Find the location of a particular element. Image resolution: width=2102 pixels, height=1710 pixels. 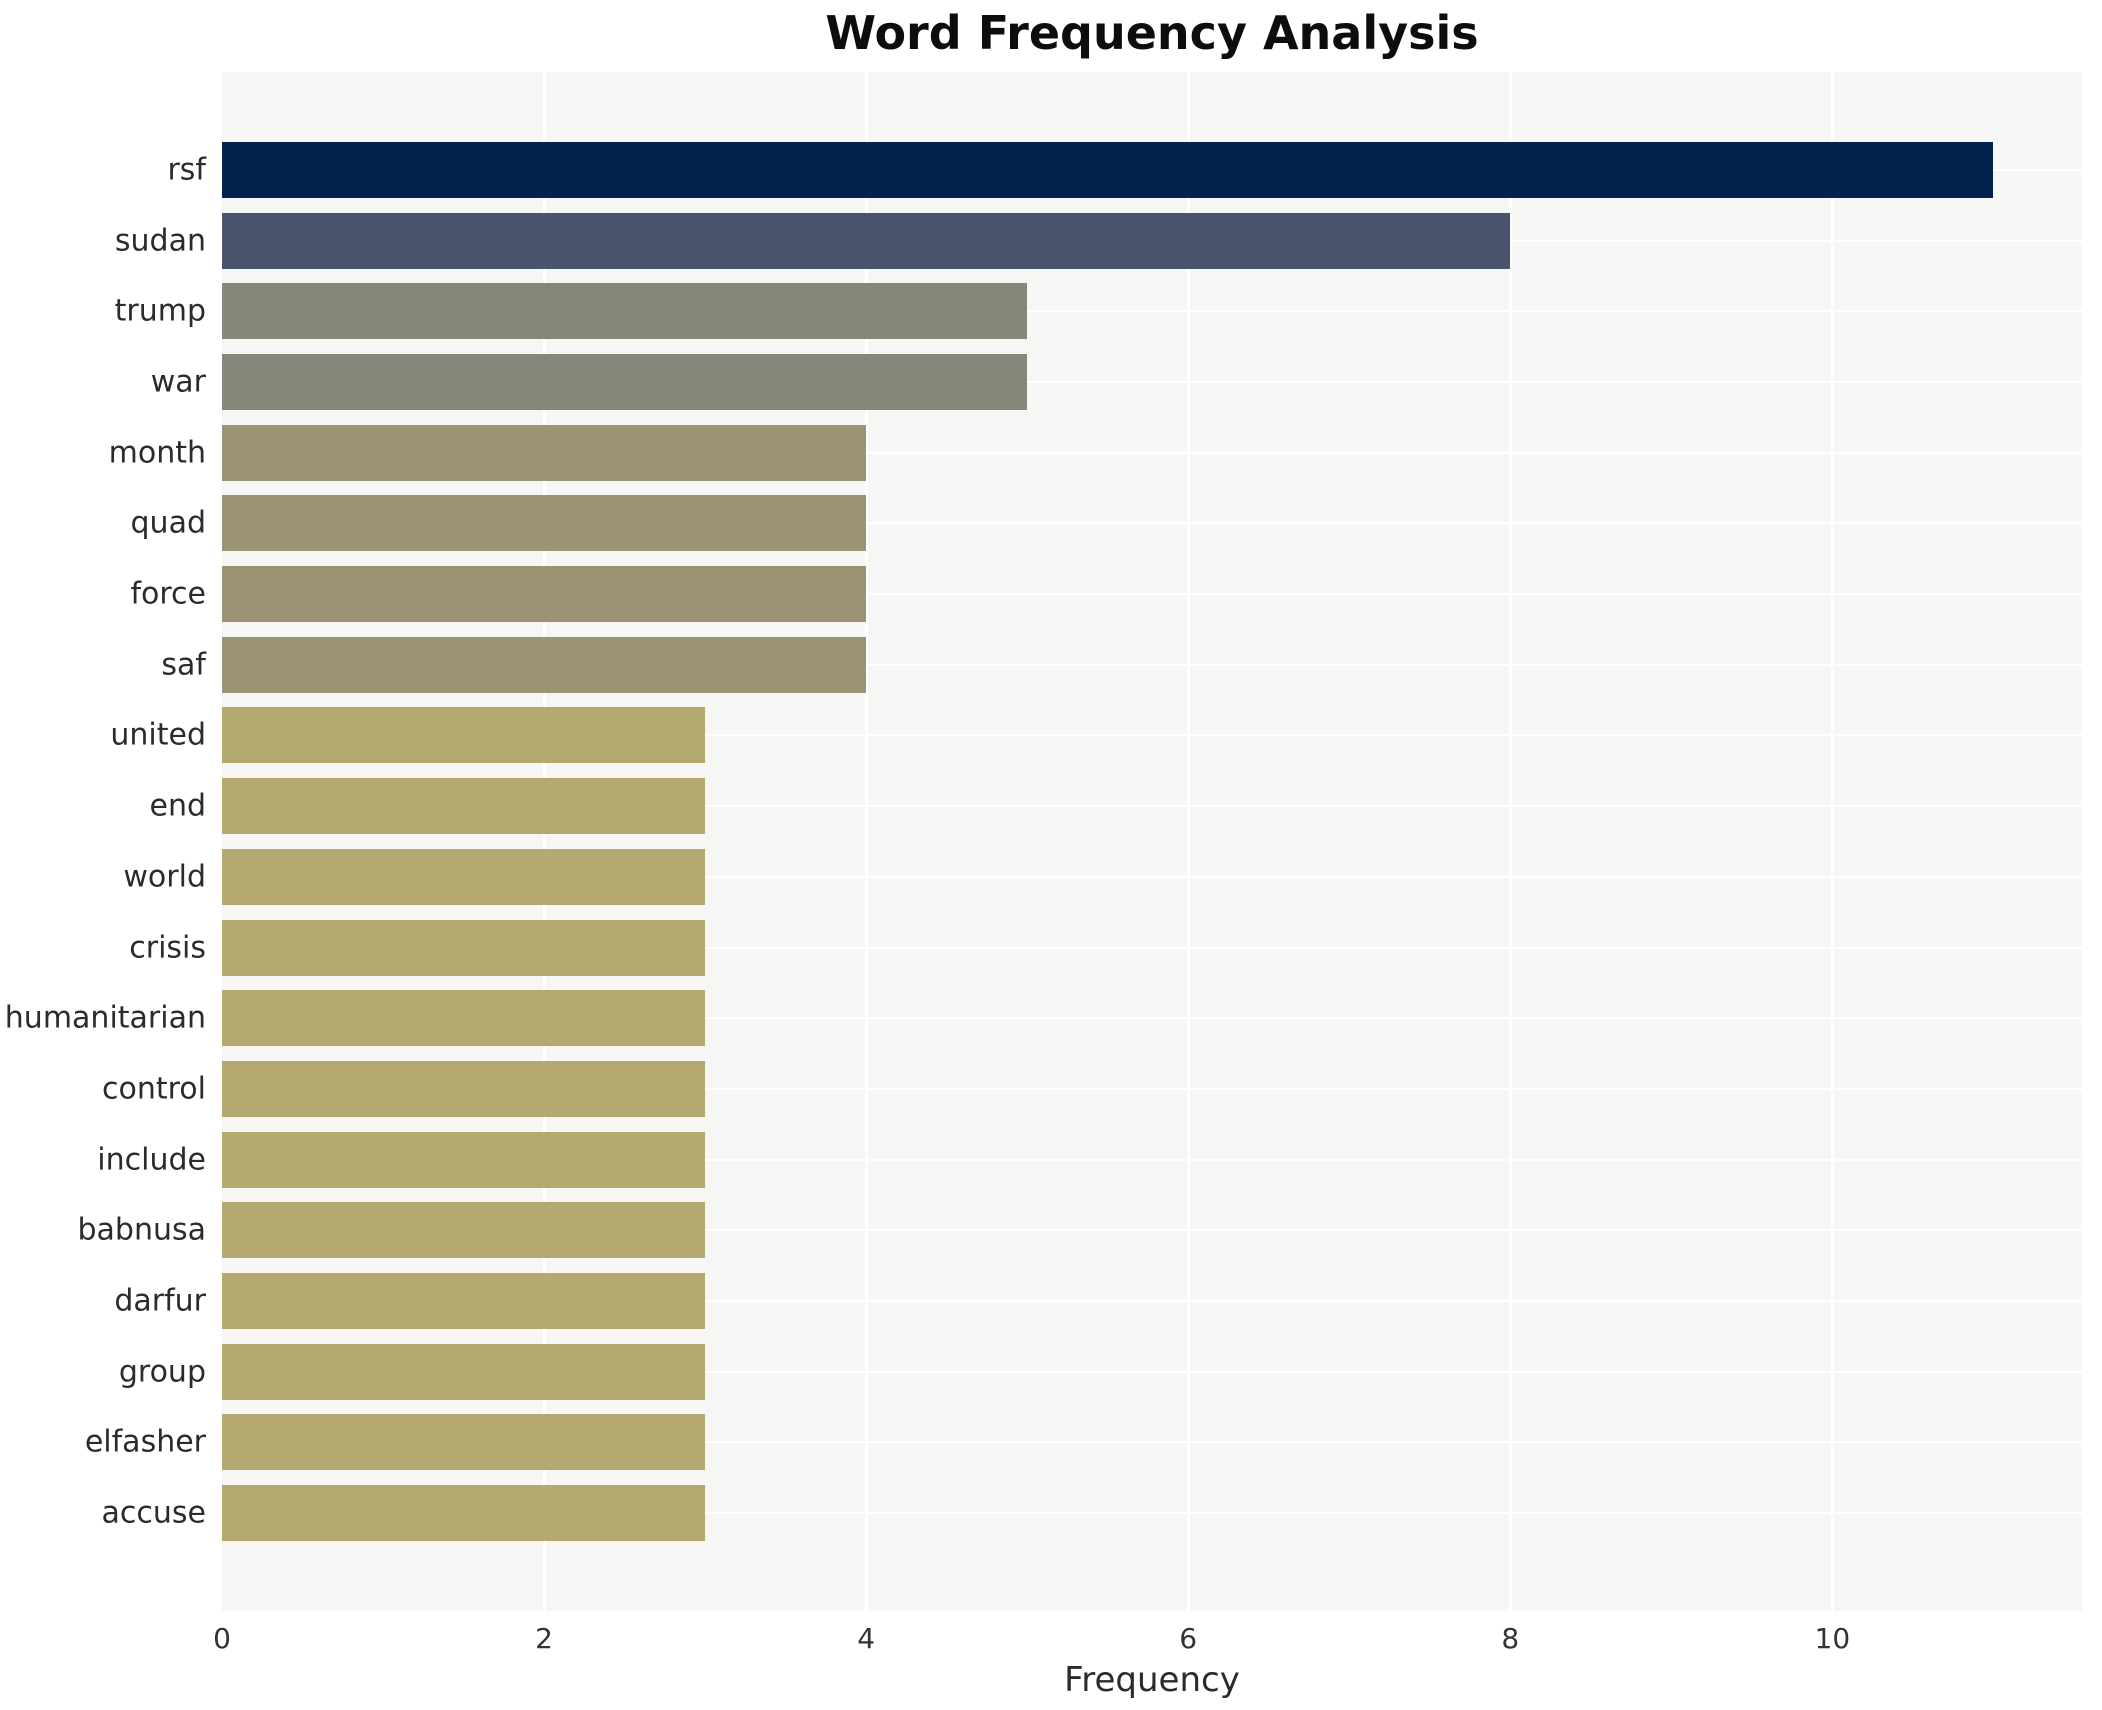

bar-humanitarian is located at coordinates (464, 1018).